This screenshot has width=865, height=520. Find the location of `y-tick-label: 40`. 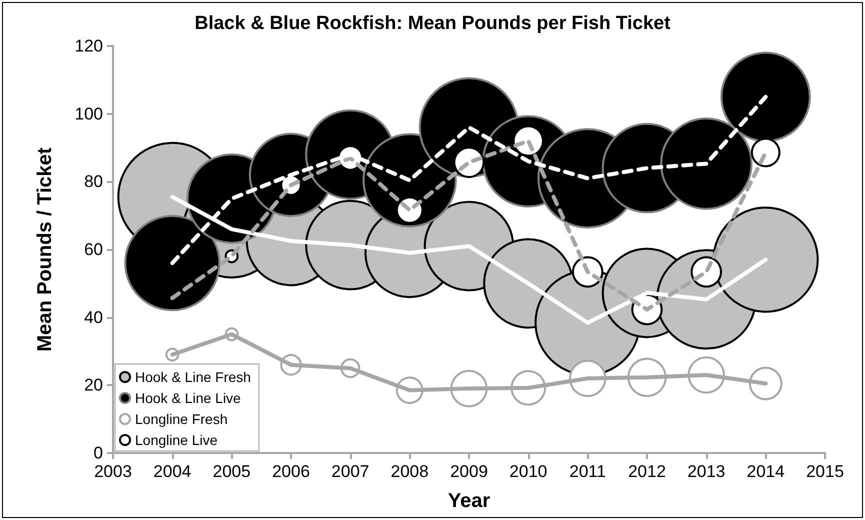

y-tick-label: 40 is located at coordinates (93, 317).